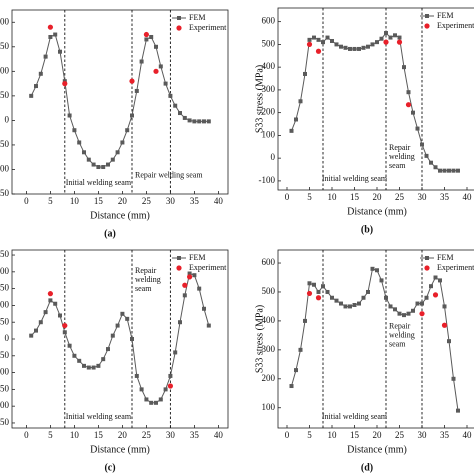  What do you see at coordinates (5, 95) in the screenshot?
I see `y-tick-label: 50` at bounding box center [5, 95].